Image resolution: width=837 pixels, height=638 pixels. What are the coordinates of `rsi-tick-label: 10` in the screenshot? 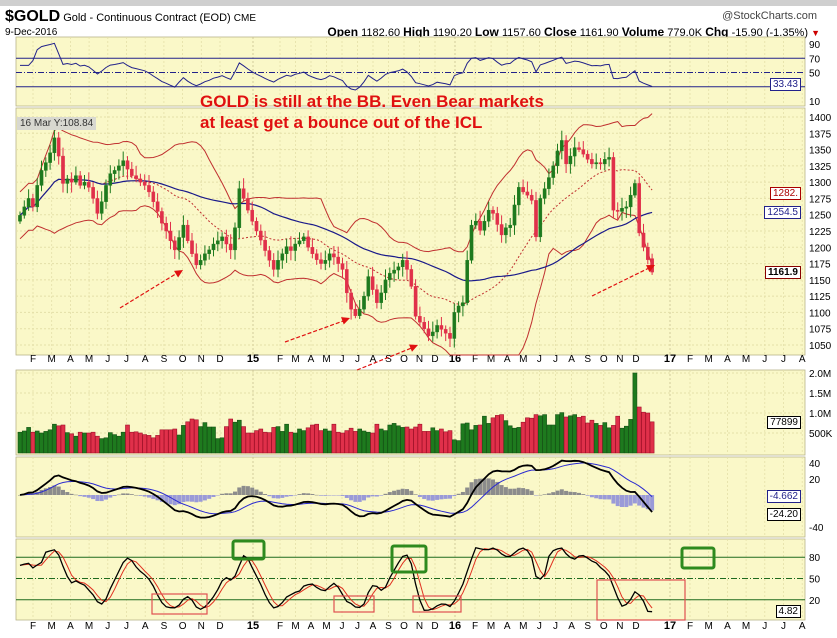 It's located at (815, 102).